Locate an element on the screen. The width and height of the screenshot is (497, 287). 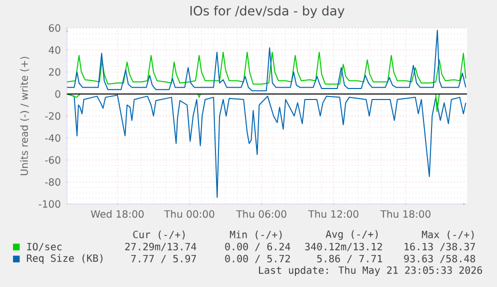
y-tick-label: 20 is located at coordinates (54, 72).